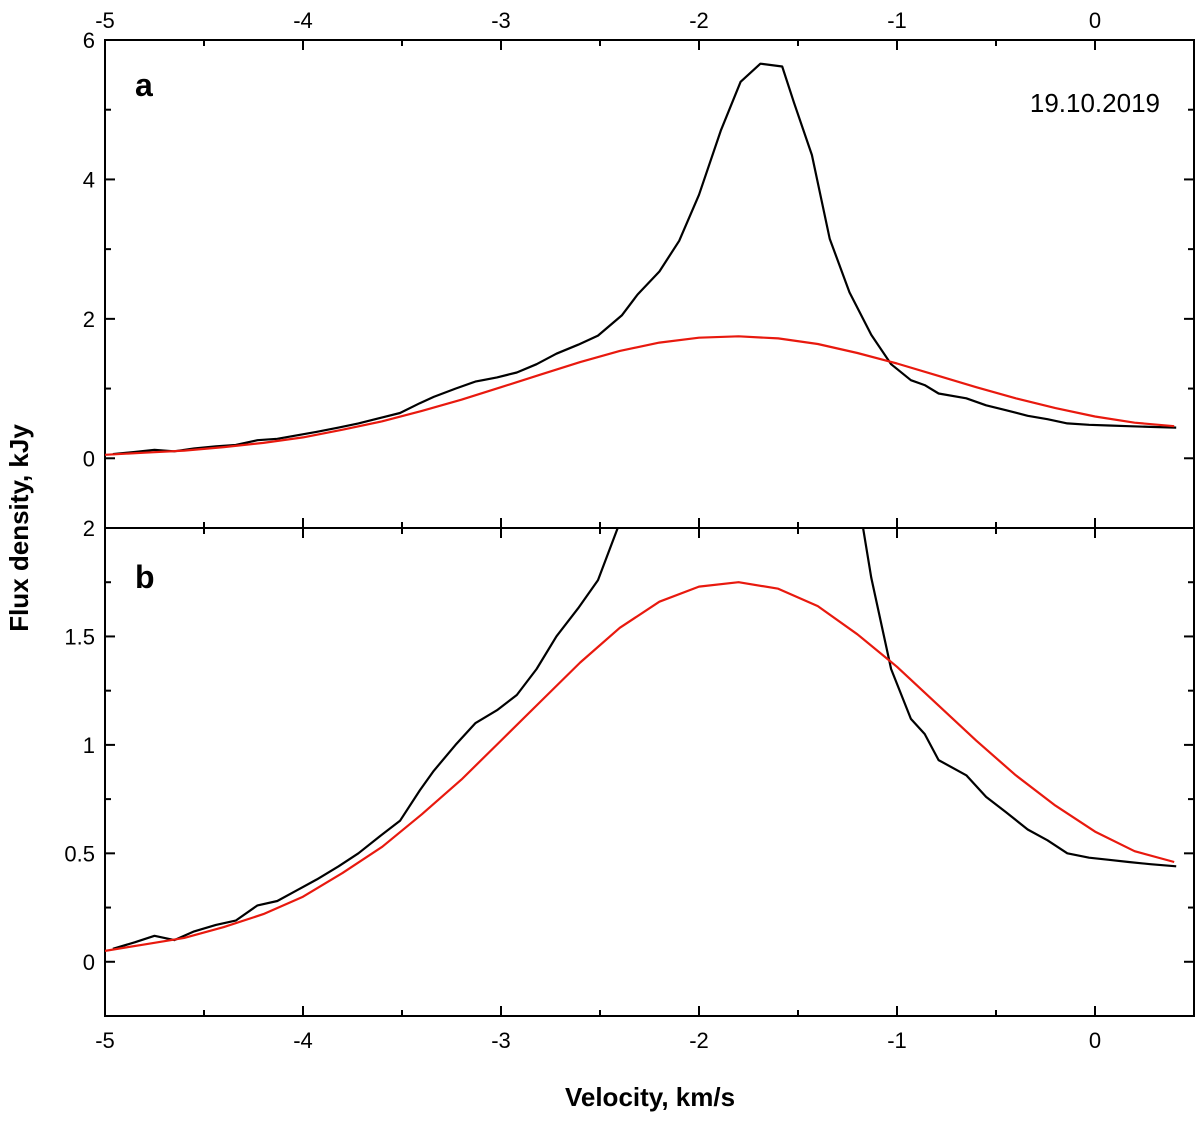  What do you see at coordinates (650, 1097) in the screenshot?
I see `x-axis-title: Velocity, km/s` at bounding box center [650, 1097].